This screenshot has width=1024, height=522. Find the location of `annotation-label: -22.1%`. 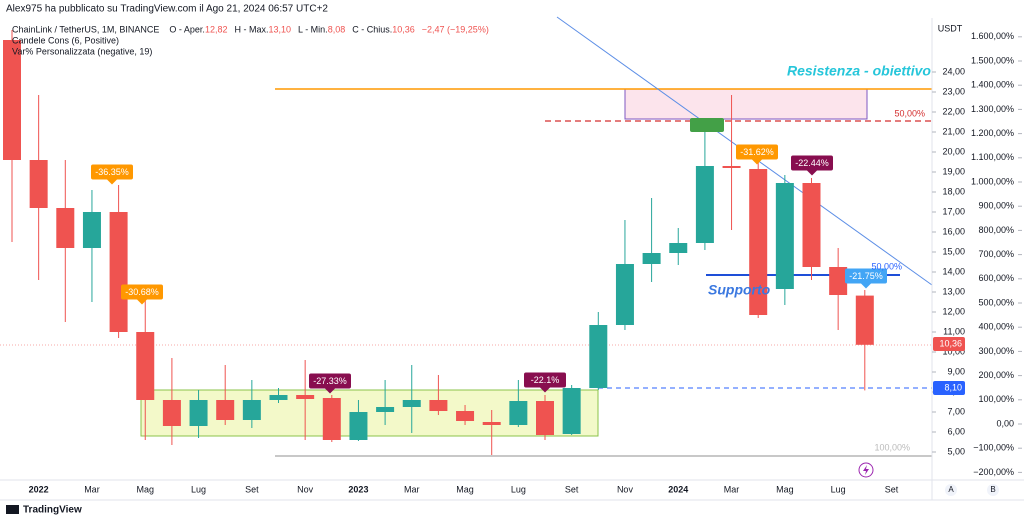

annotation-label: -22.1% is located at coordinates (545, 380).